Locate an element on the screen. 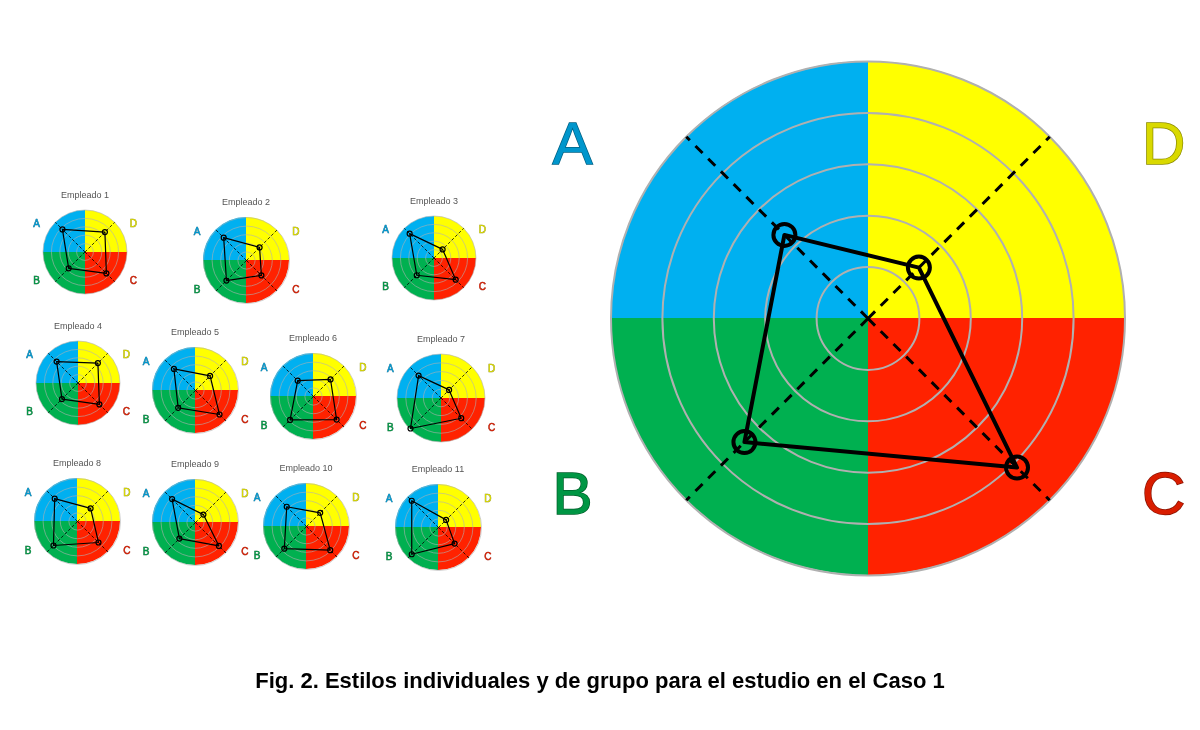 This screenshot has height=730, width=1200. chart-title: Empleado 6 is located at coordinates (312, 338).